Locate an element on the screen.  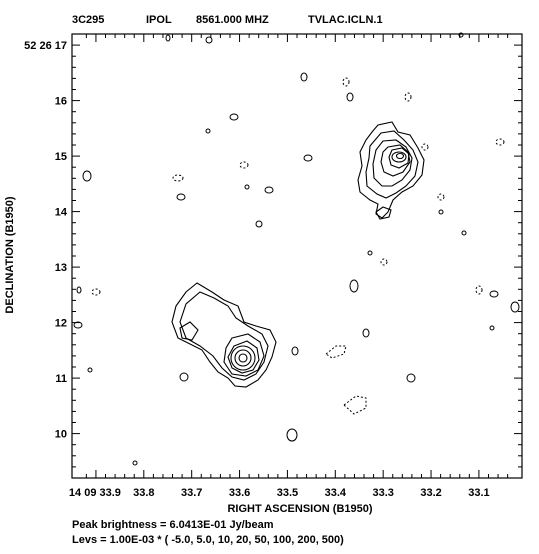
x-tick-label: 33.3 is located at coordinates (382, 493).